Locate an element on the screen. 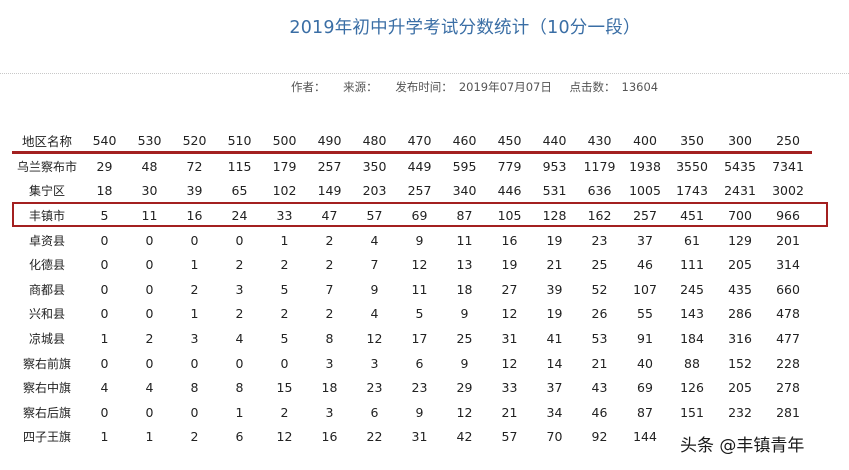 The image size is (849, 470). source-label: 来源： is located at coordinates (360, 87).